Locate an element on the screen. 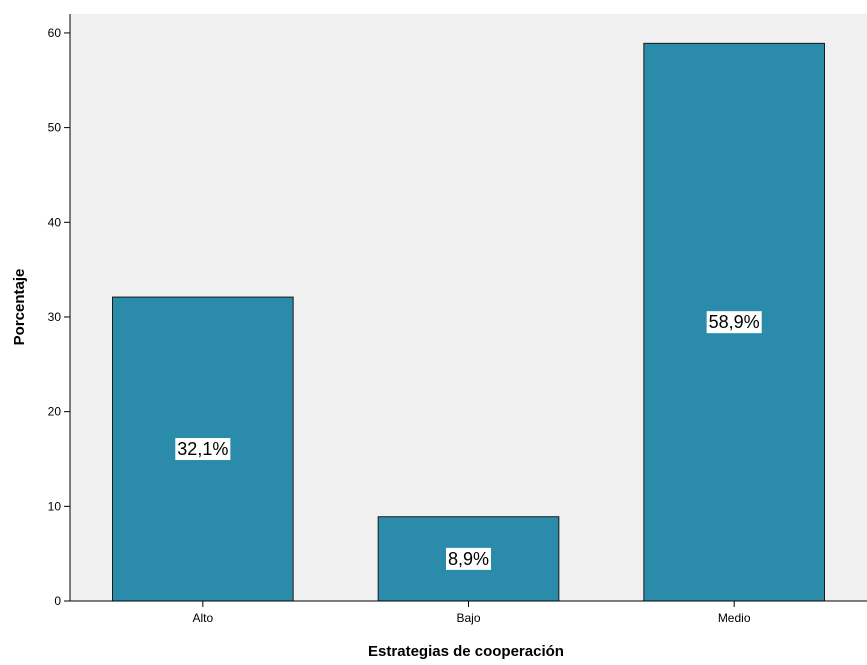 Image resolution: width=867 pixels, height=665 pixels. y-tick-label: 0 is located at coordinates (57, 601).